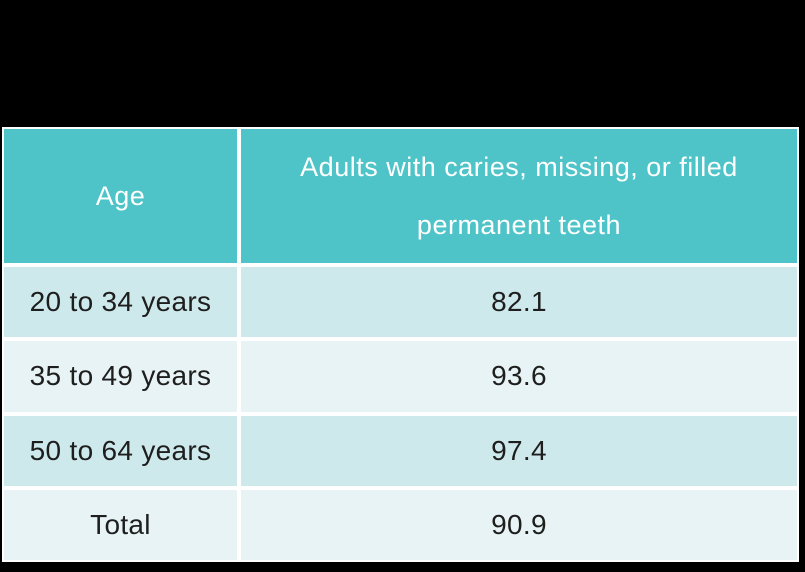  I want to click on age-cell: 20 to 34 years, so click(120, 302).